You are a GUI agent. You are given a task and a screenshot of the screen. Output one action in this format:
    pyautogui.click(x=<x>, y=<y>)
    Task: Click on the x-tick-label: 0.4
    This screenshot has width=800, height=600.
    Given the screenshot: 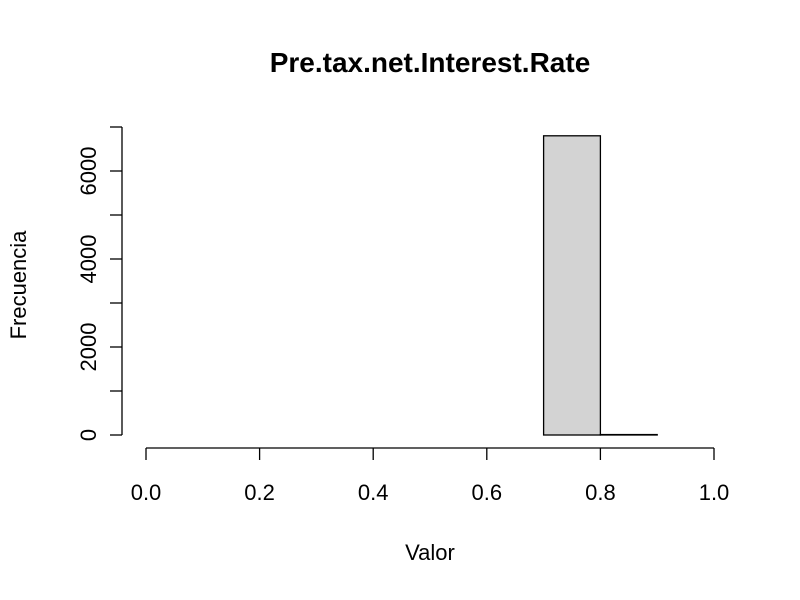 What is the action you would take?
    pyautogui.click(x=373, y=492)
    